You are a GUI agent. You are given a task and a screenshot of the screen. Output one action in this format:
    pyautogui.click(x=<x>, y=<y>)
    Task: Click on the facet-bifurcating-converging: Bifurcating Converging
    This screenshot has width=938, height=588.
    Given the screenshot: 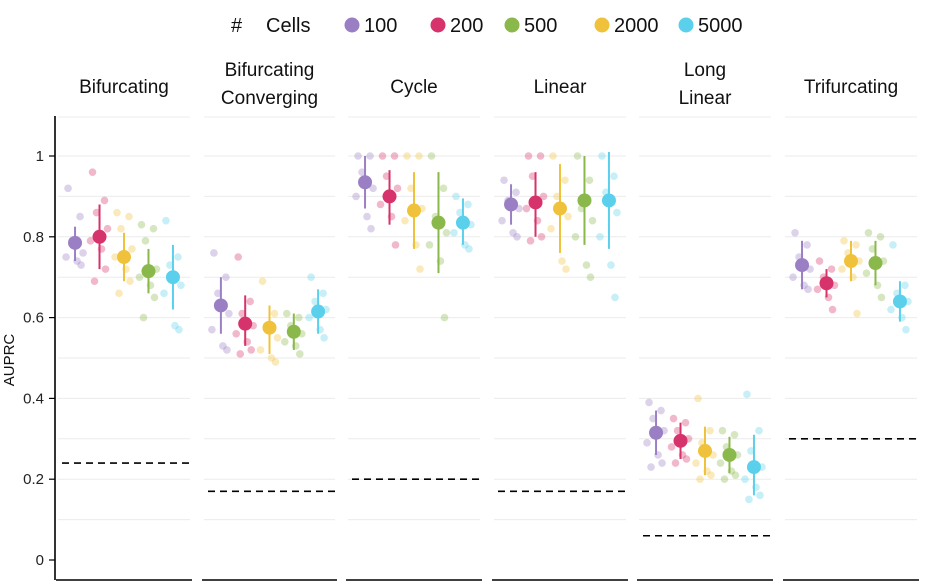 What is the action you would take?
    pyautogui.click(x=269, y=320)
    